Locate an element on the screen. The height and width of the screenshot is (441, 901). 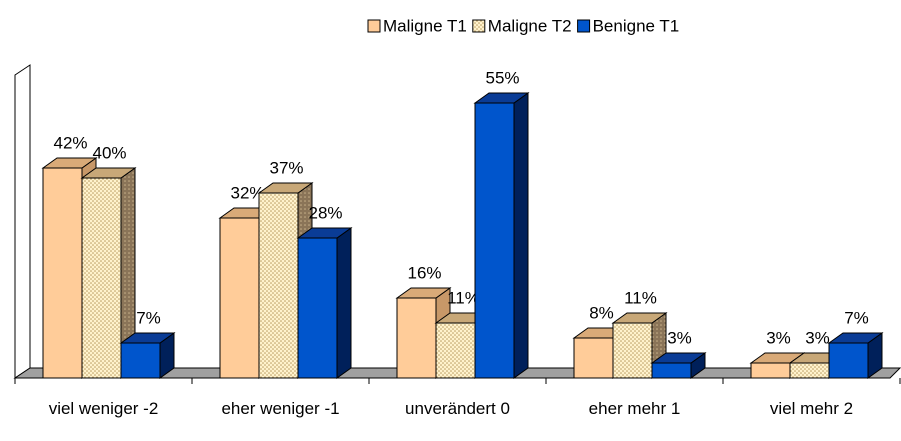
value-label: 40% is located at coordinates (109, 152).